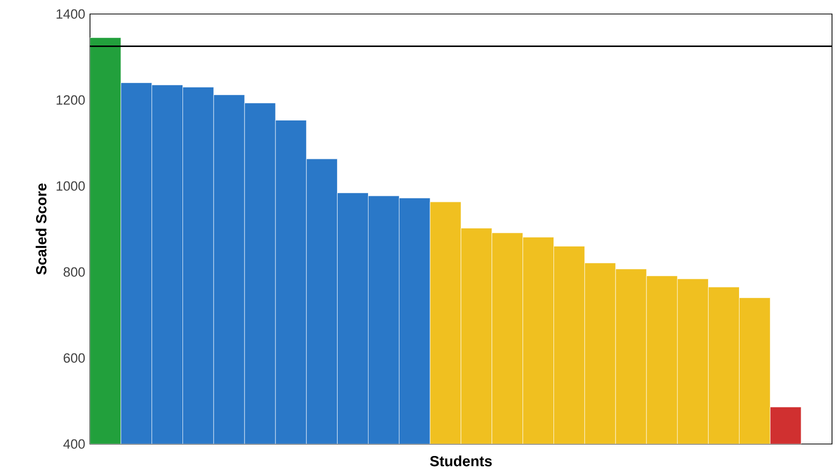 The width and height of the screenshot is (837, 474). Describe the element at coordinates (70, 100) in the screenshot. I see `y-tick-label: 1200` at that location.